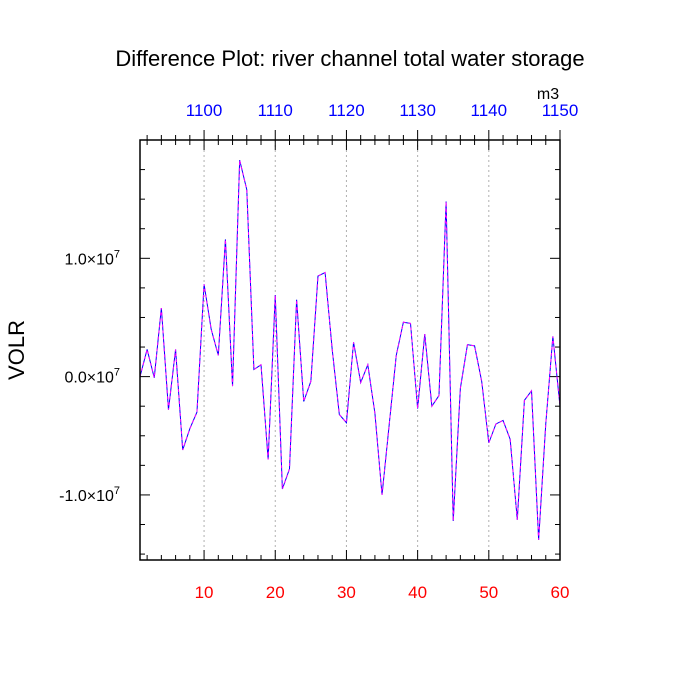 This screenshot has height=700, width=700. I want to click on bottom-axis-tick-labels: 10 20 30 40 50 60, so click(382, 592).